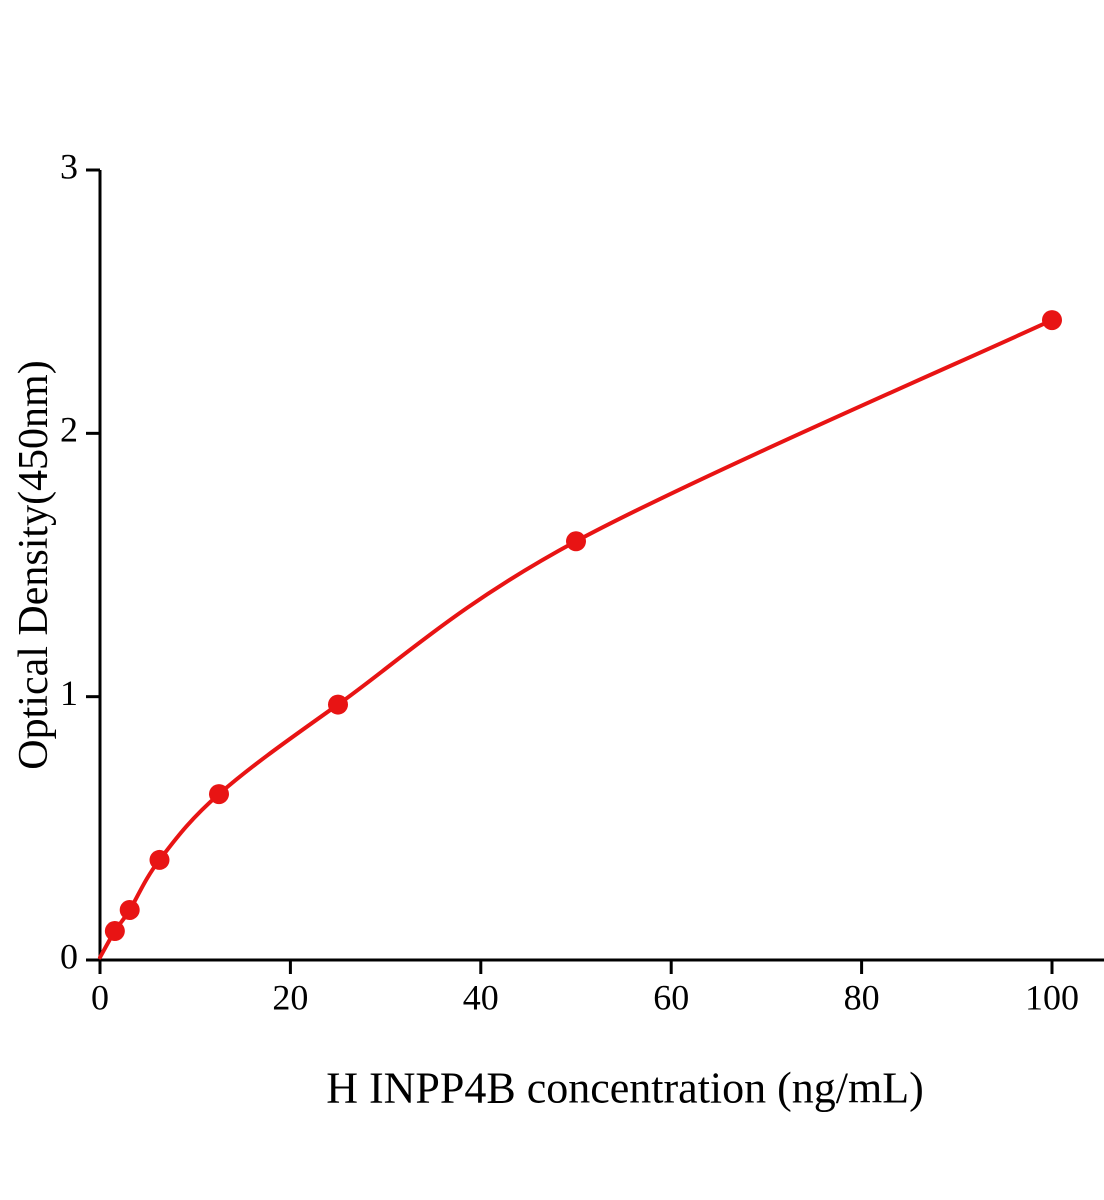  I want to click on y-axis-label: Optical Density(450nm), so click(34, 565).